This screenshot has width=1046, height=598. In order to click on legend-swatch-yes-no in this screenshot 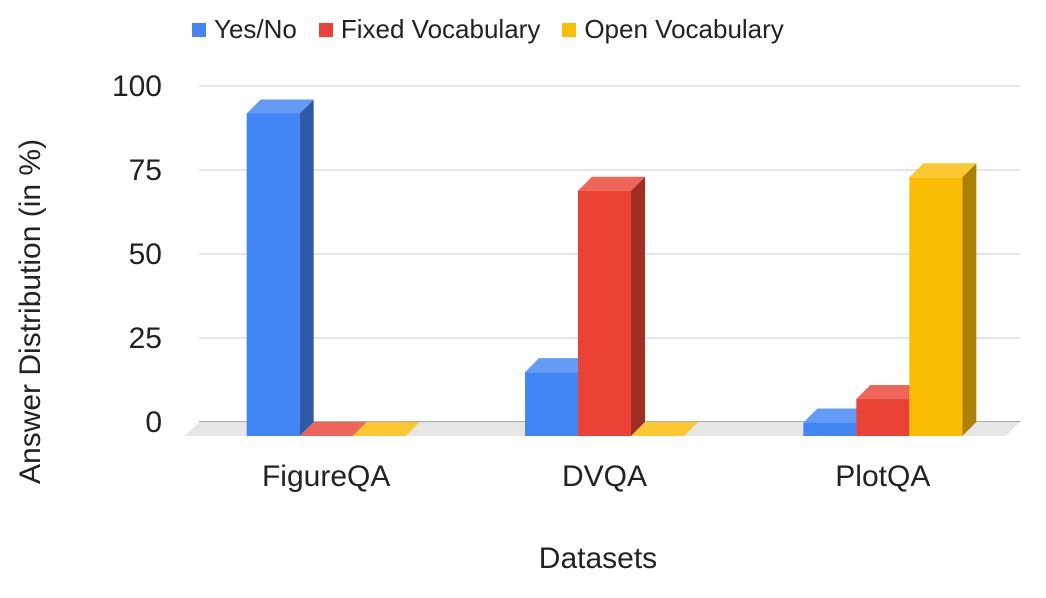, I will do `click(199, 29)`.